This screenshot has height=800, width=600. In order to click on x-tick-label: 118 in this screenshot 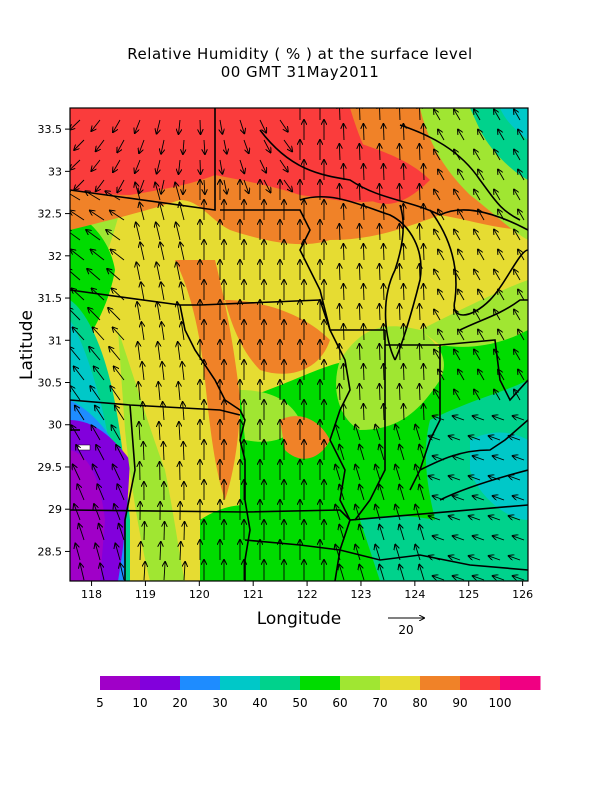, I will do `click(91, 594)`.